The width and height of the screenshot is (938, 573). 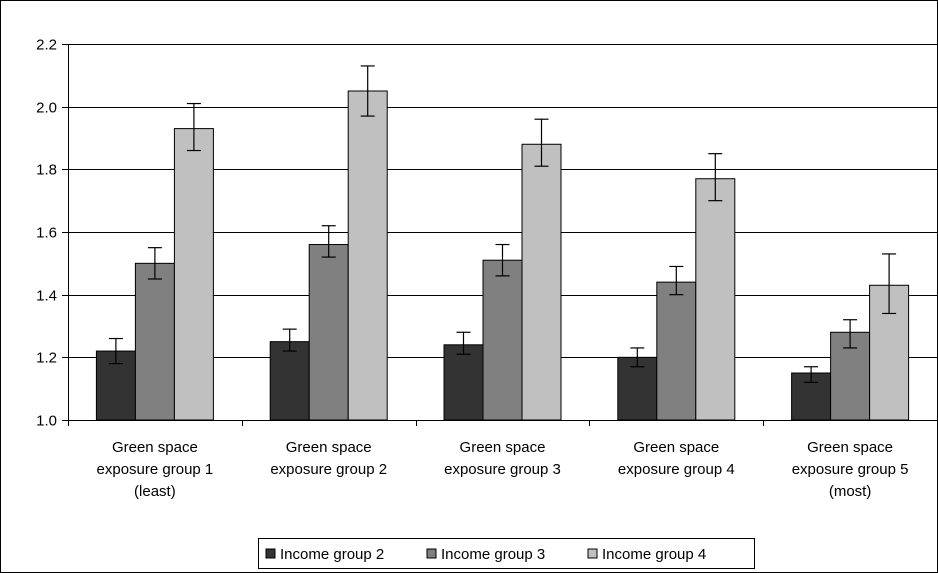 I want to click on legend-box, so click(x=506, y=553).